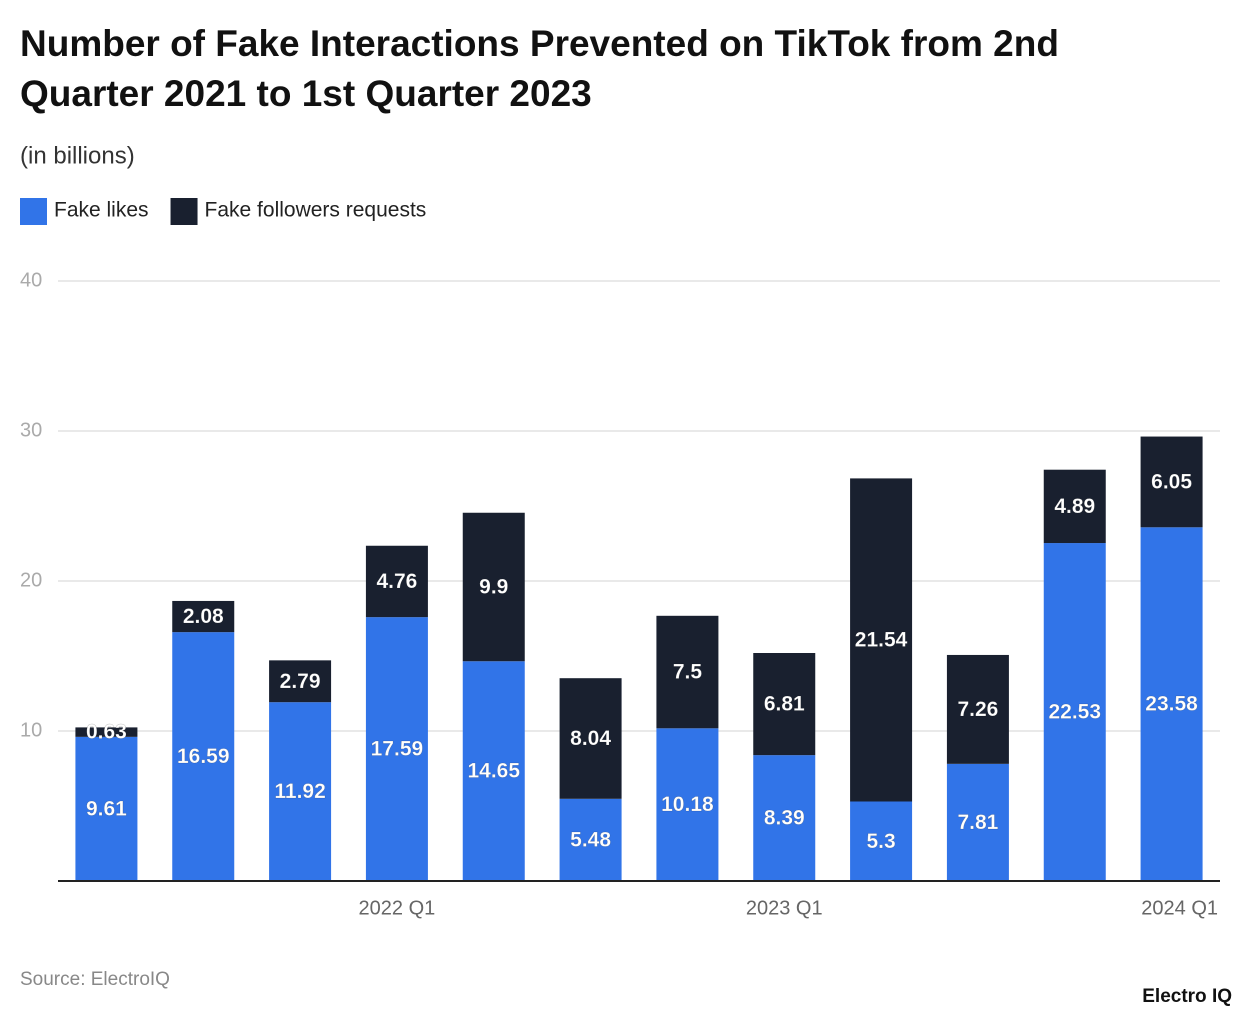  Describe the element at coordinates (316, 210) in the screenshot. I see `legend-label: Fake followers requests` at that location.